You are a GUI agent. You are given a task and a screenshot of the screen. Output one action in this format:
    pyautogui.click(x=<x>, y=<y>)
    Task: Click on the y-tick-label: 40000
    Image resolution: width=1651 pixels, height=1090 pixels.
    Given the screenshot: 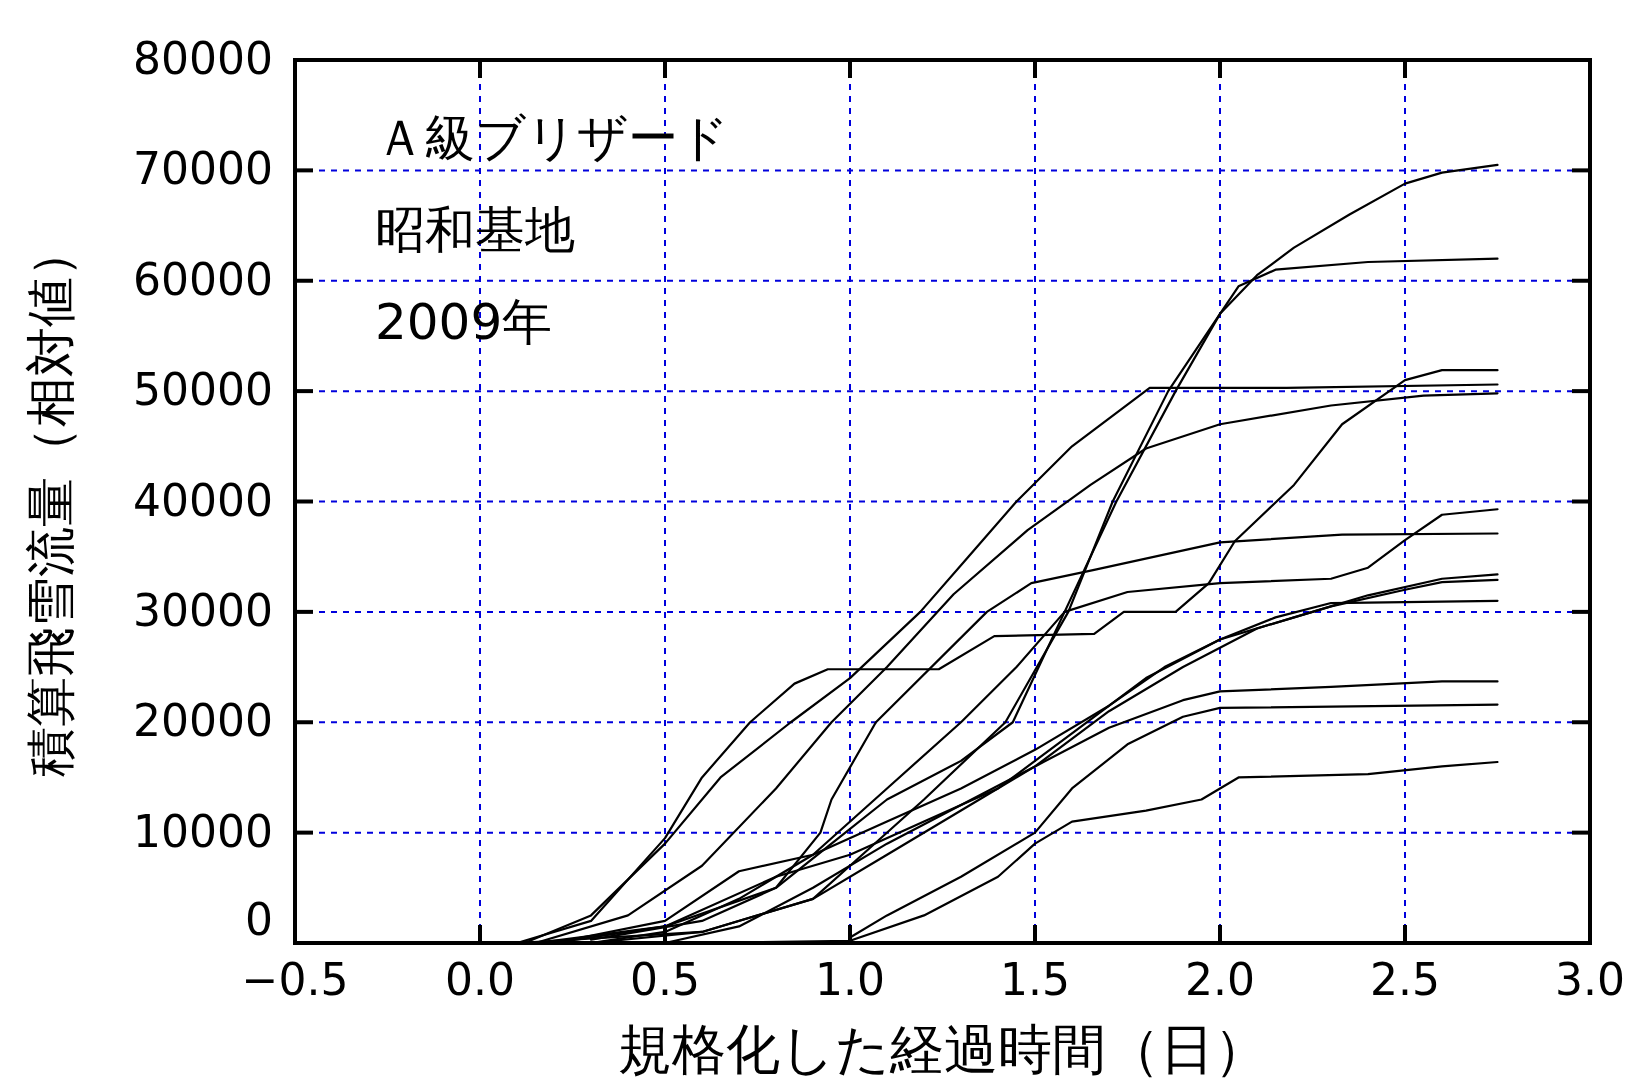 What is the action you would take?
    pyautogui.click(x=203, y=500)
    